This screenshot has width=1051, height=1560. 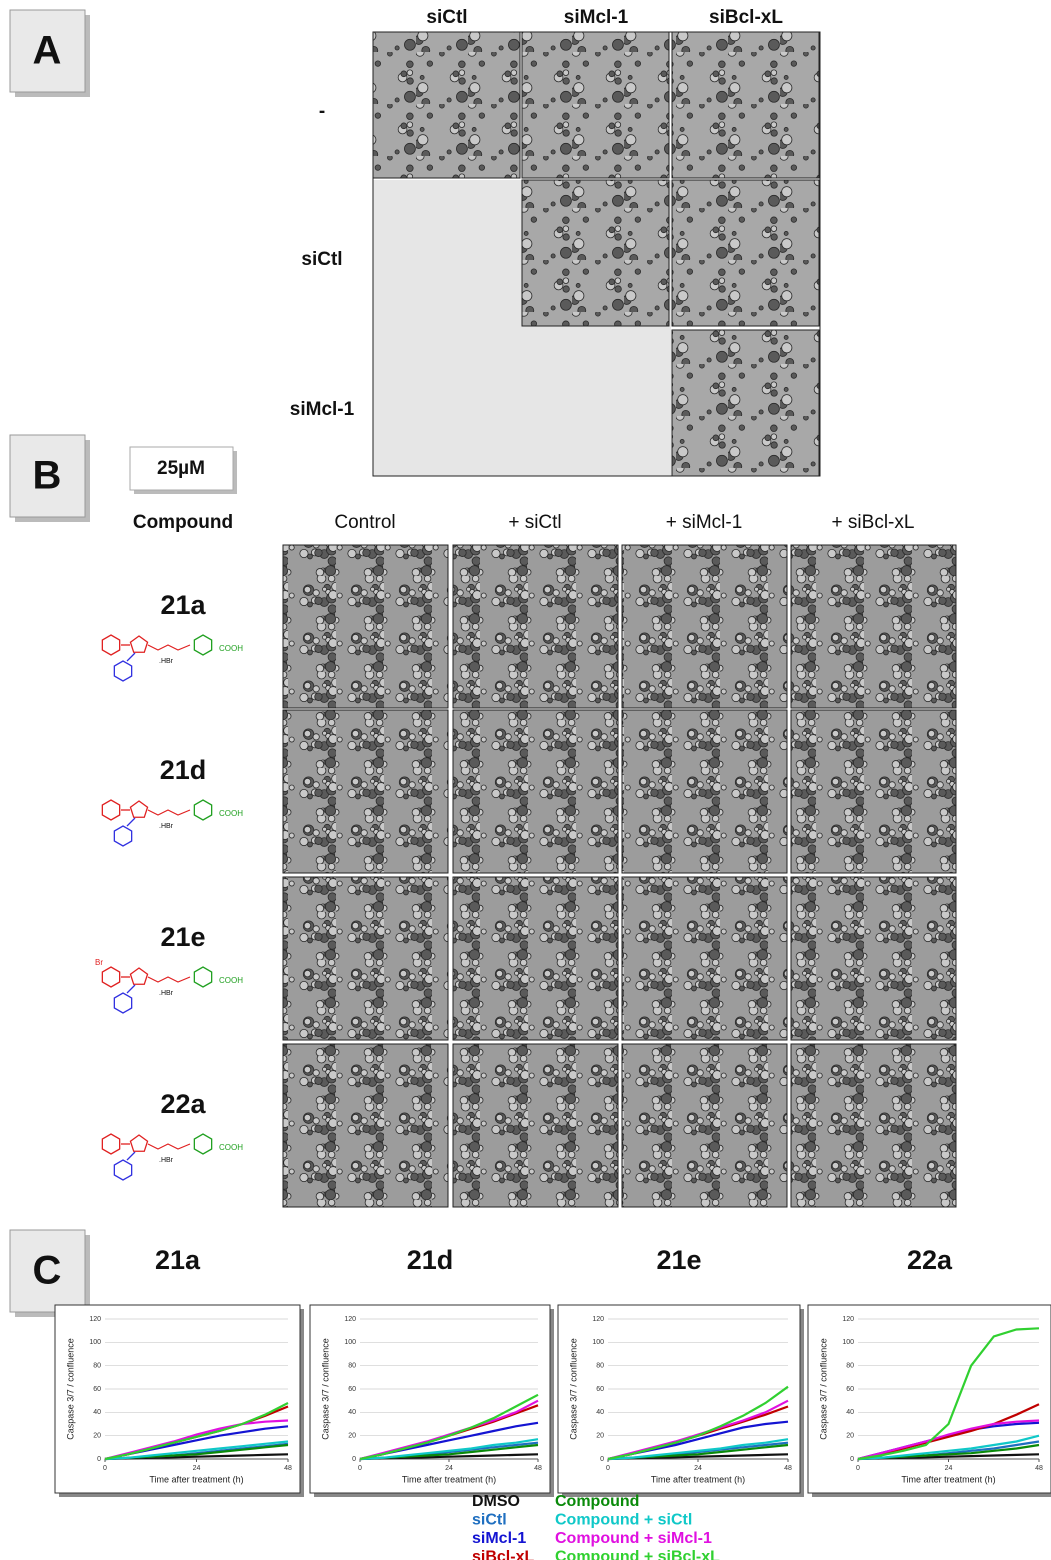 What do you see at coordinates (182, 937) in the screenshot?
I see `compound-name: 21e` at bounding box center [182, 937].